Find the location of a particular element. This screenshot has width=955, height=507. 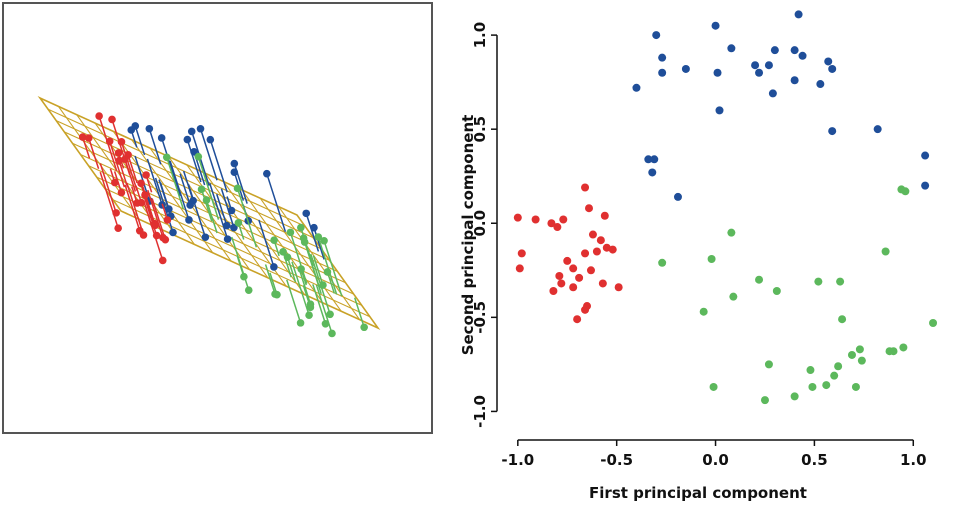

y-tick-label: -0.5 is located at coordinates (480, 317).